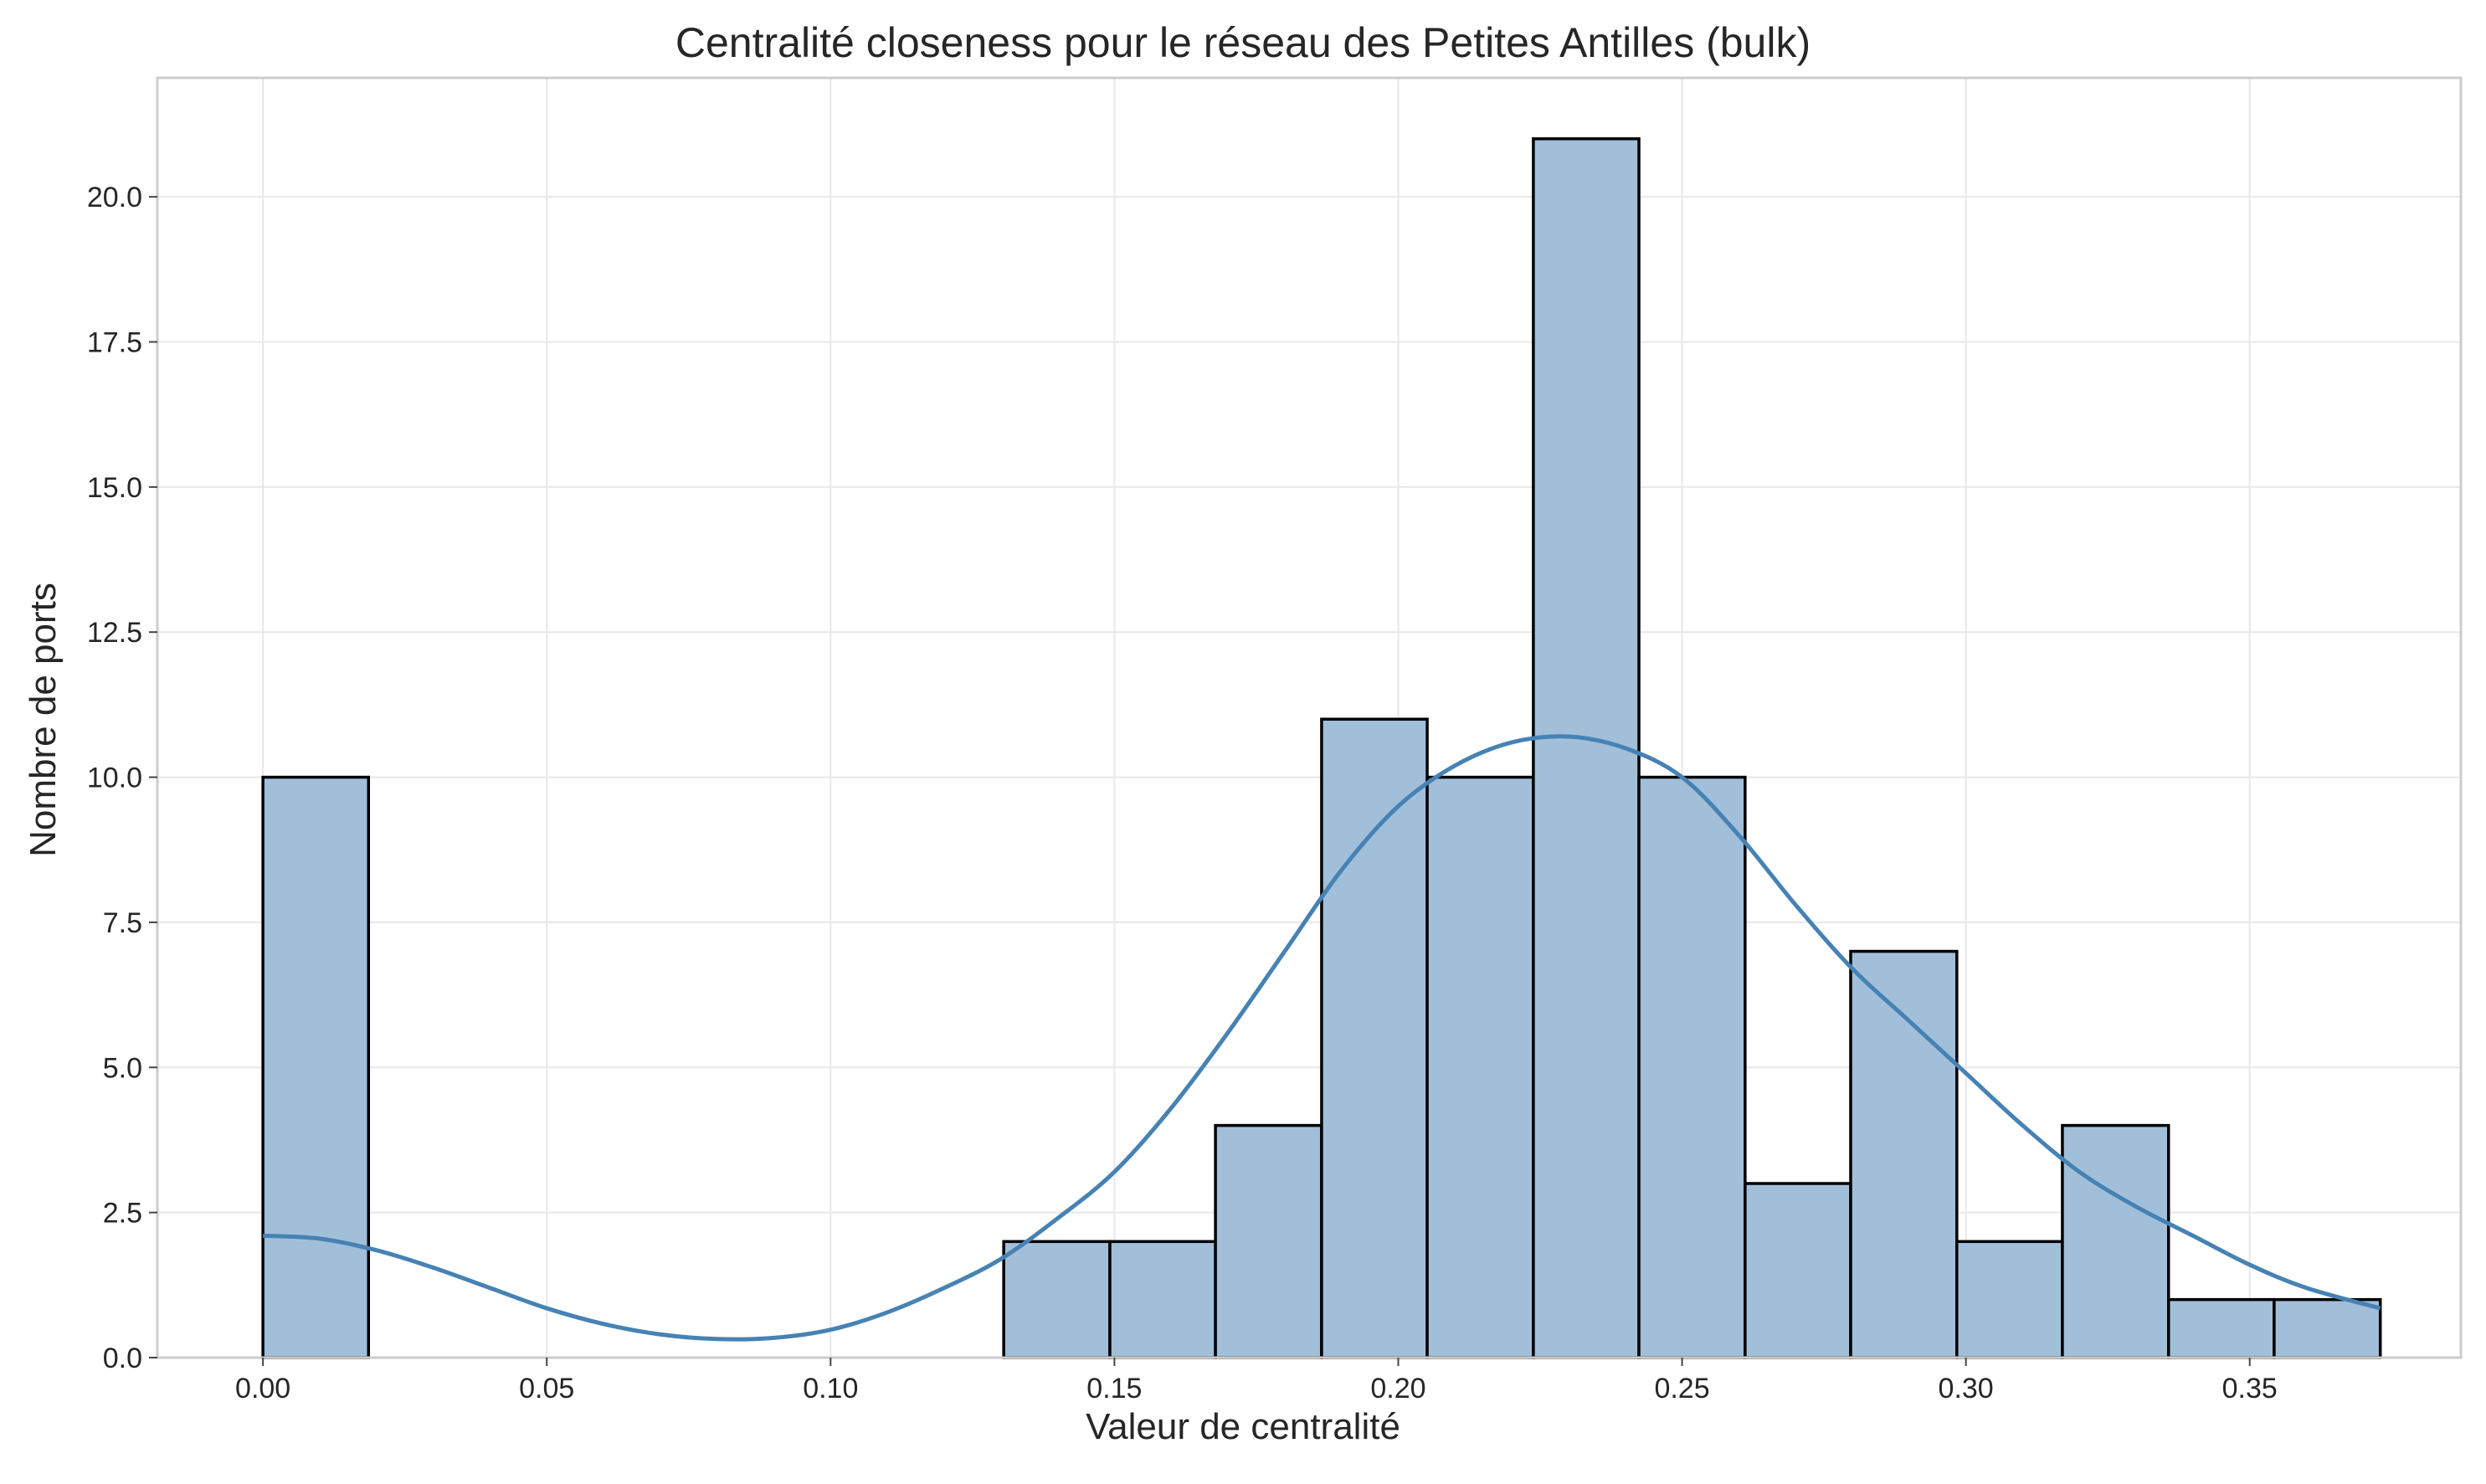 The image size is (2486, 1484). I want to click on y-tick-label: 7.5, so click(123, 923).